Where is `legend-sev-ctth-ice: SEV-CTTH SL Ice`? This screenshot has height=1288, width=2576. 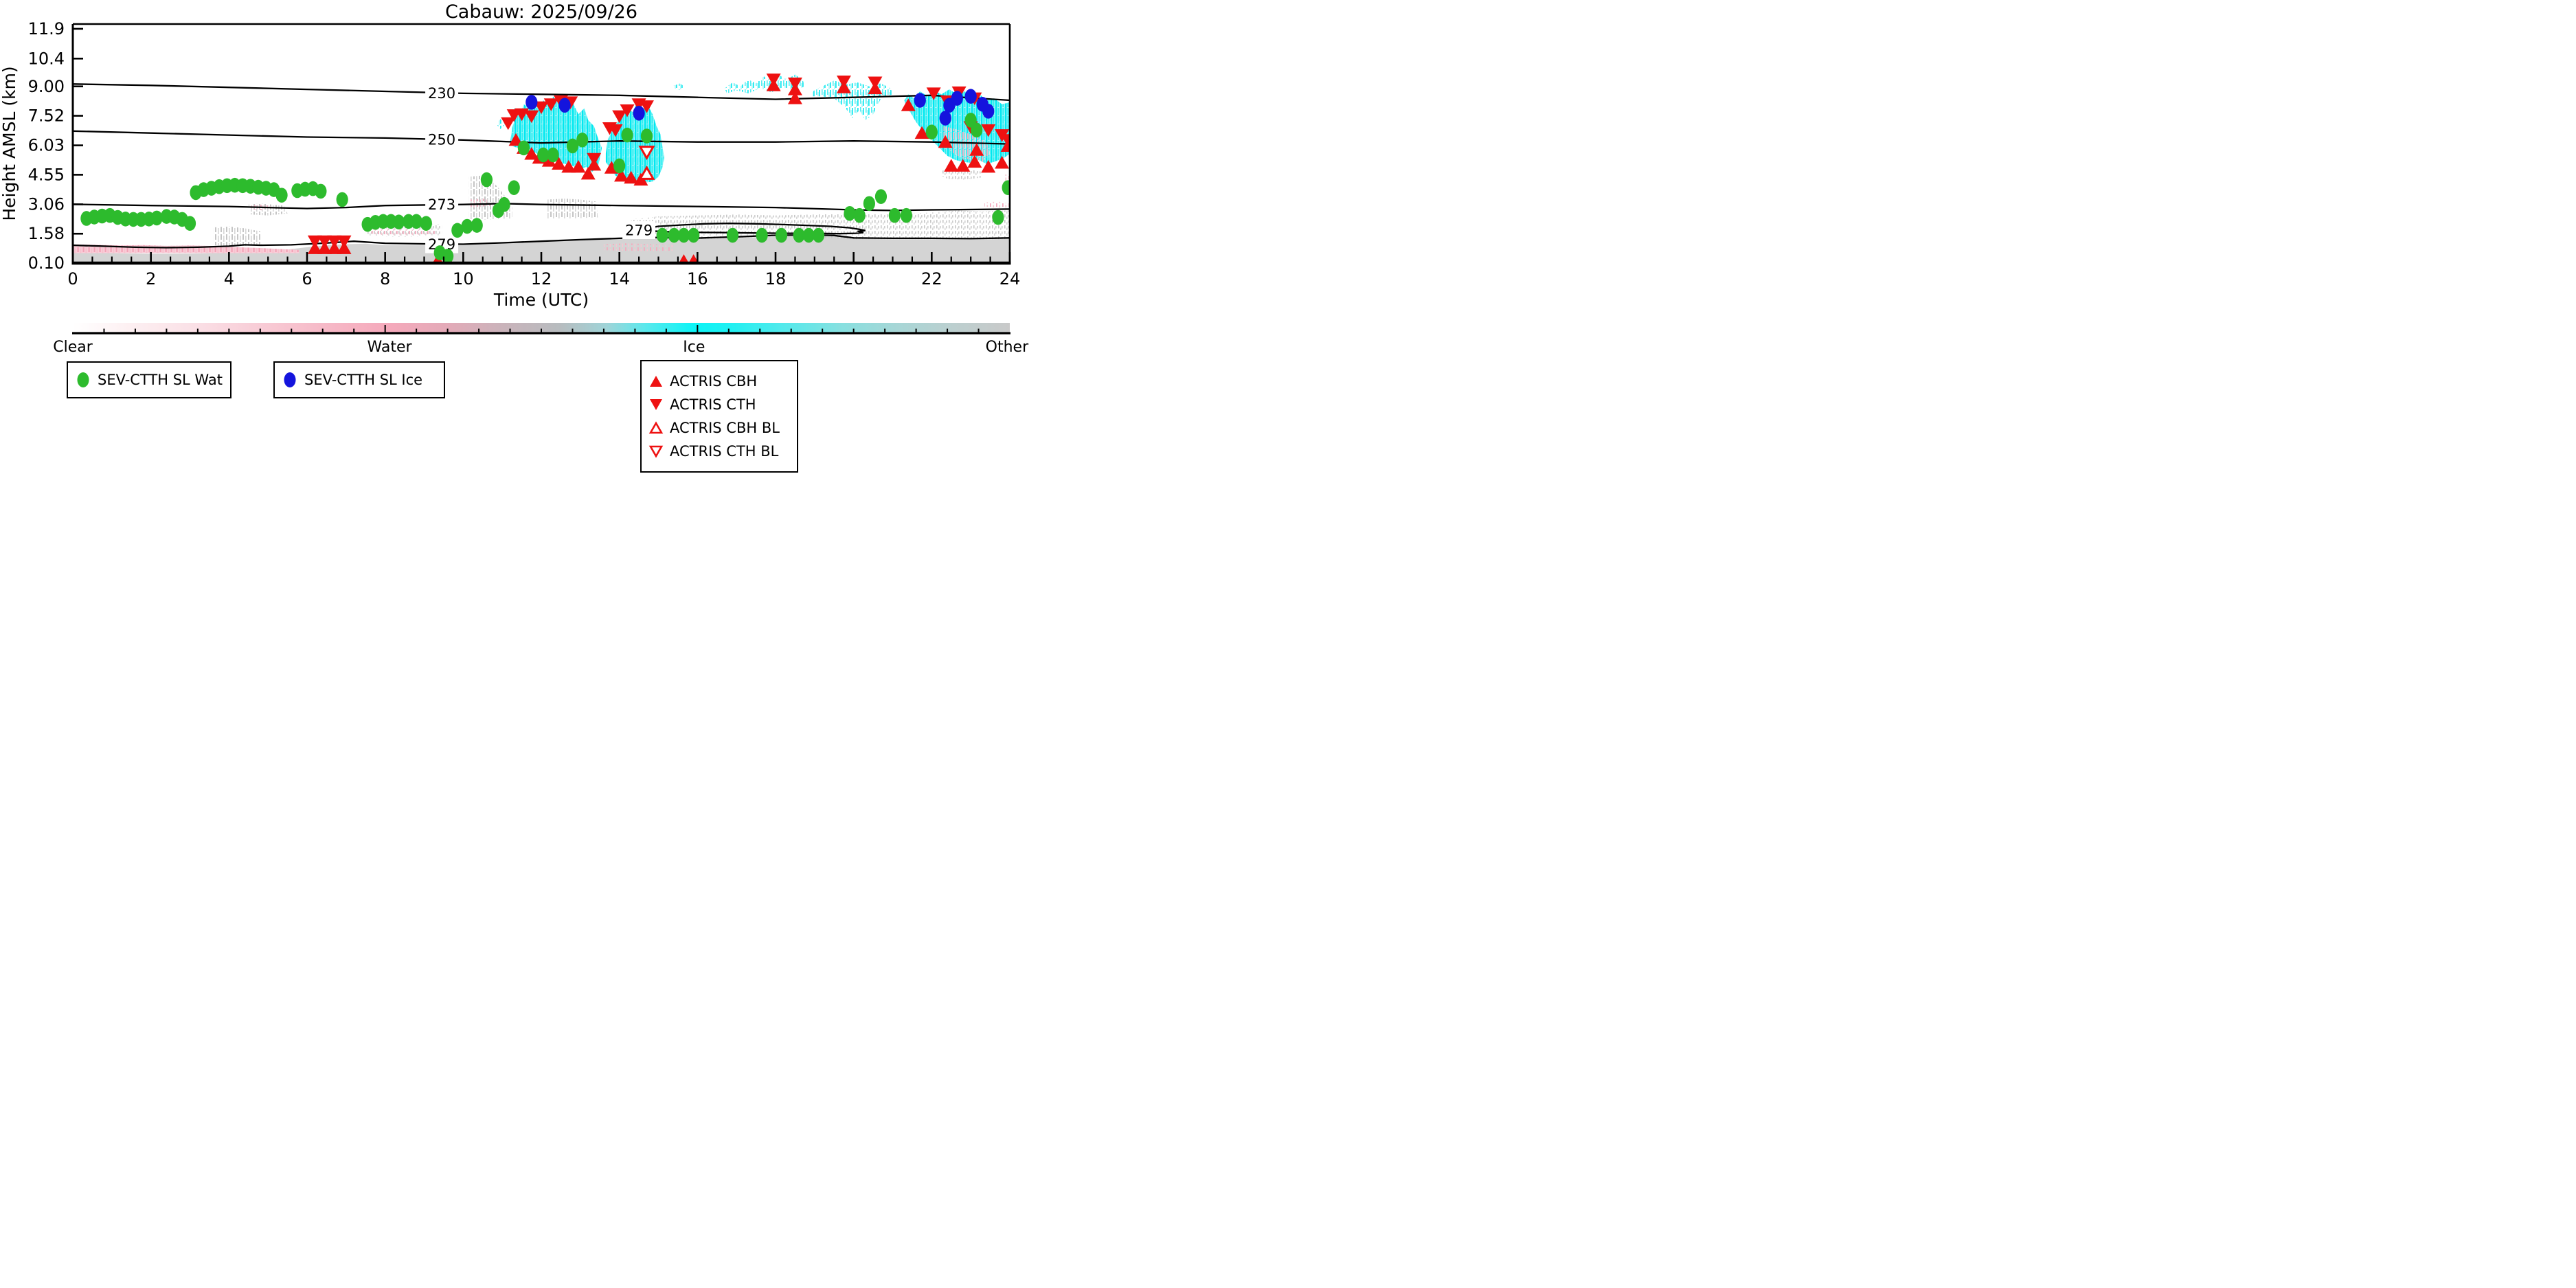
legend-sev-ctth-ice: SEV-CTTH SL Ice is located at coordinates (359, 379).